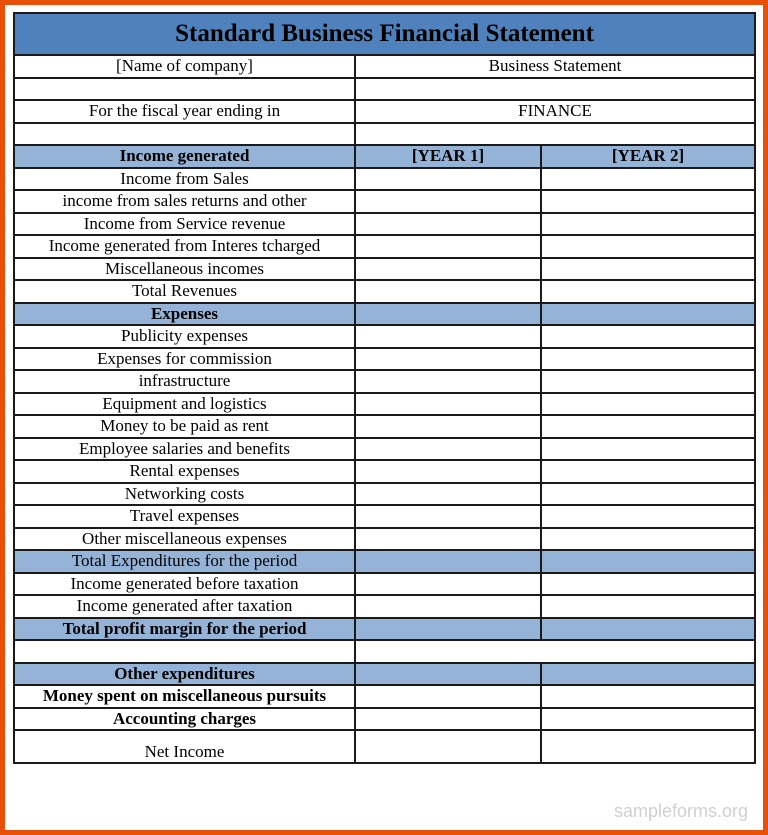 This screenshot has width=768, height=835. Describe the element at coordinates (184, 313) in the screenshot. I see `row-label: Expenses` at that location.